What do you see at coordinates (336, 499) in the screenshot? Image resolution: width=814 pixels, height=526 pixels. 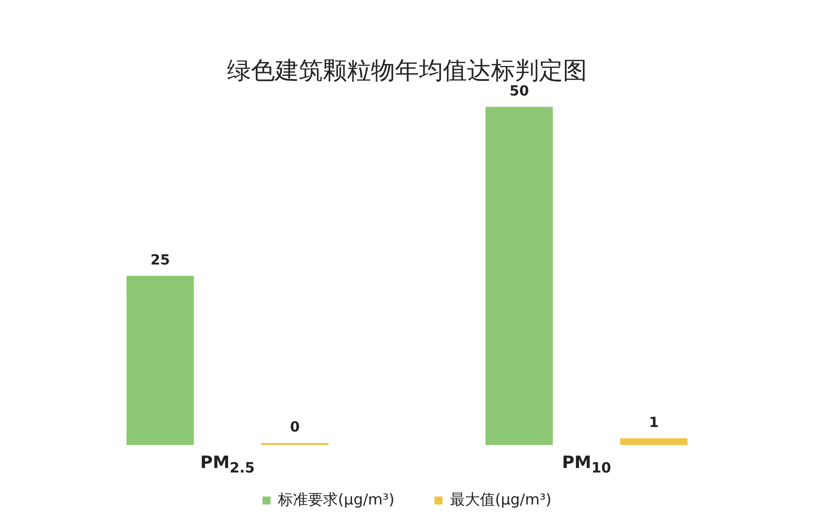 I see `legend-label: 标准要求(μg/m³)` at bounding box center [336, 499].